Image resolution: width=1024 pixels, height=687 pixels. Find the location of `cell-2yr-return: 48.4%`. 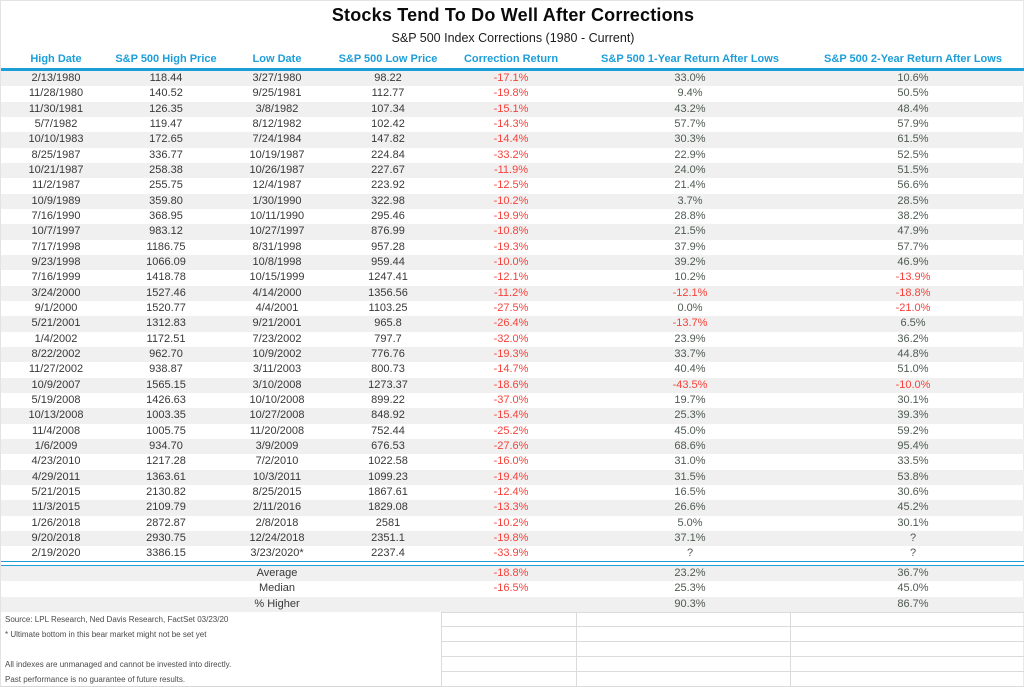

cell-2yr-return: 48.4% is located at coordinates (913, 108).